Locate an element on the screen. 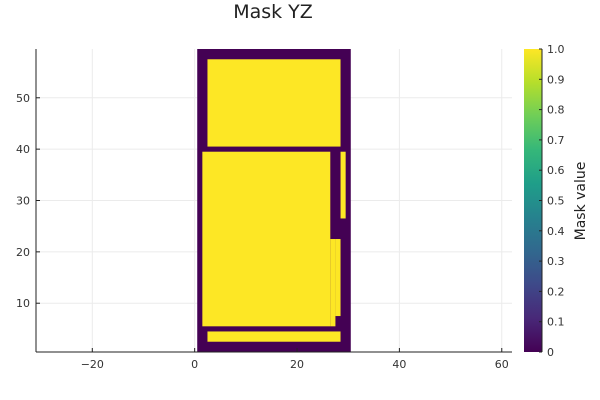 The image size is (600, 400). x-tick-label: 60 is located at coordinates (502, 364).